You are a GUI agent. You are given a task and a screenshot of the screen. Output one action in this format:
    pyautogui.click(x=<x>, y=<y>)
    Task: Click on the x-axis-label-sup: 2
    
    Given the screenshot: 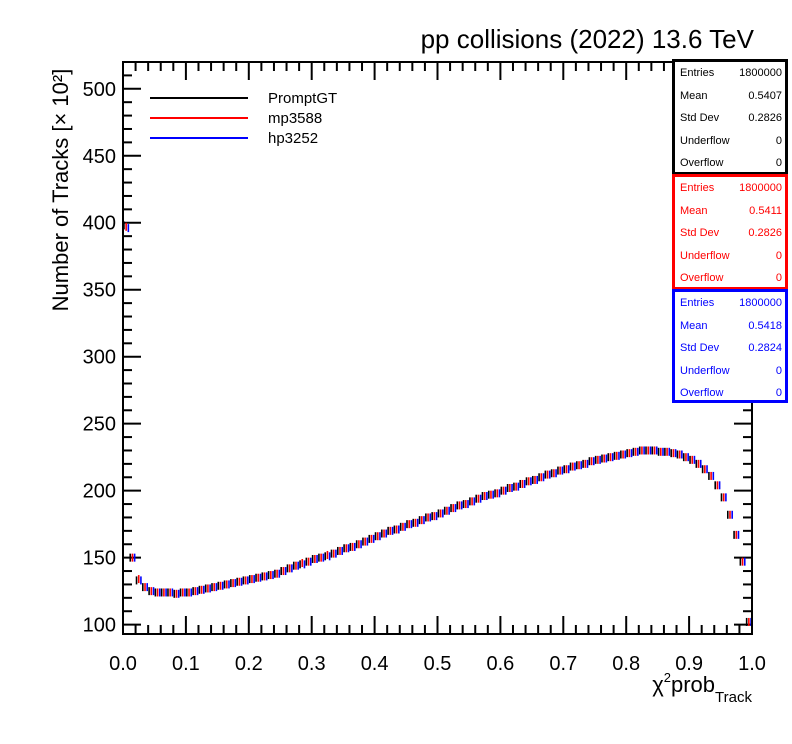 What is the action you would take?
    pyautogui.click(x=667, y=677)
    